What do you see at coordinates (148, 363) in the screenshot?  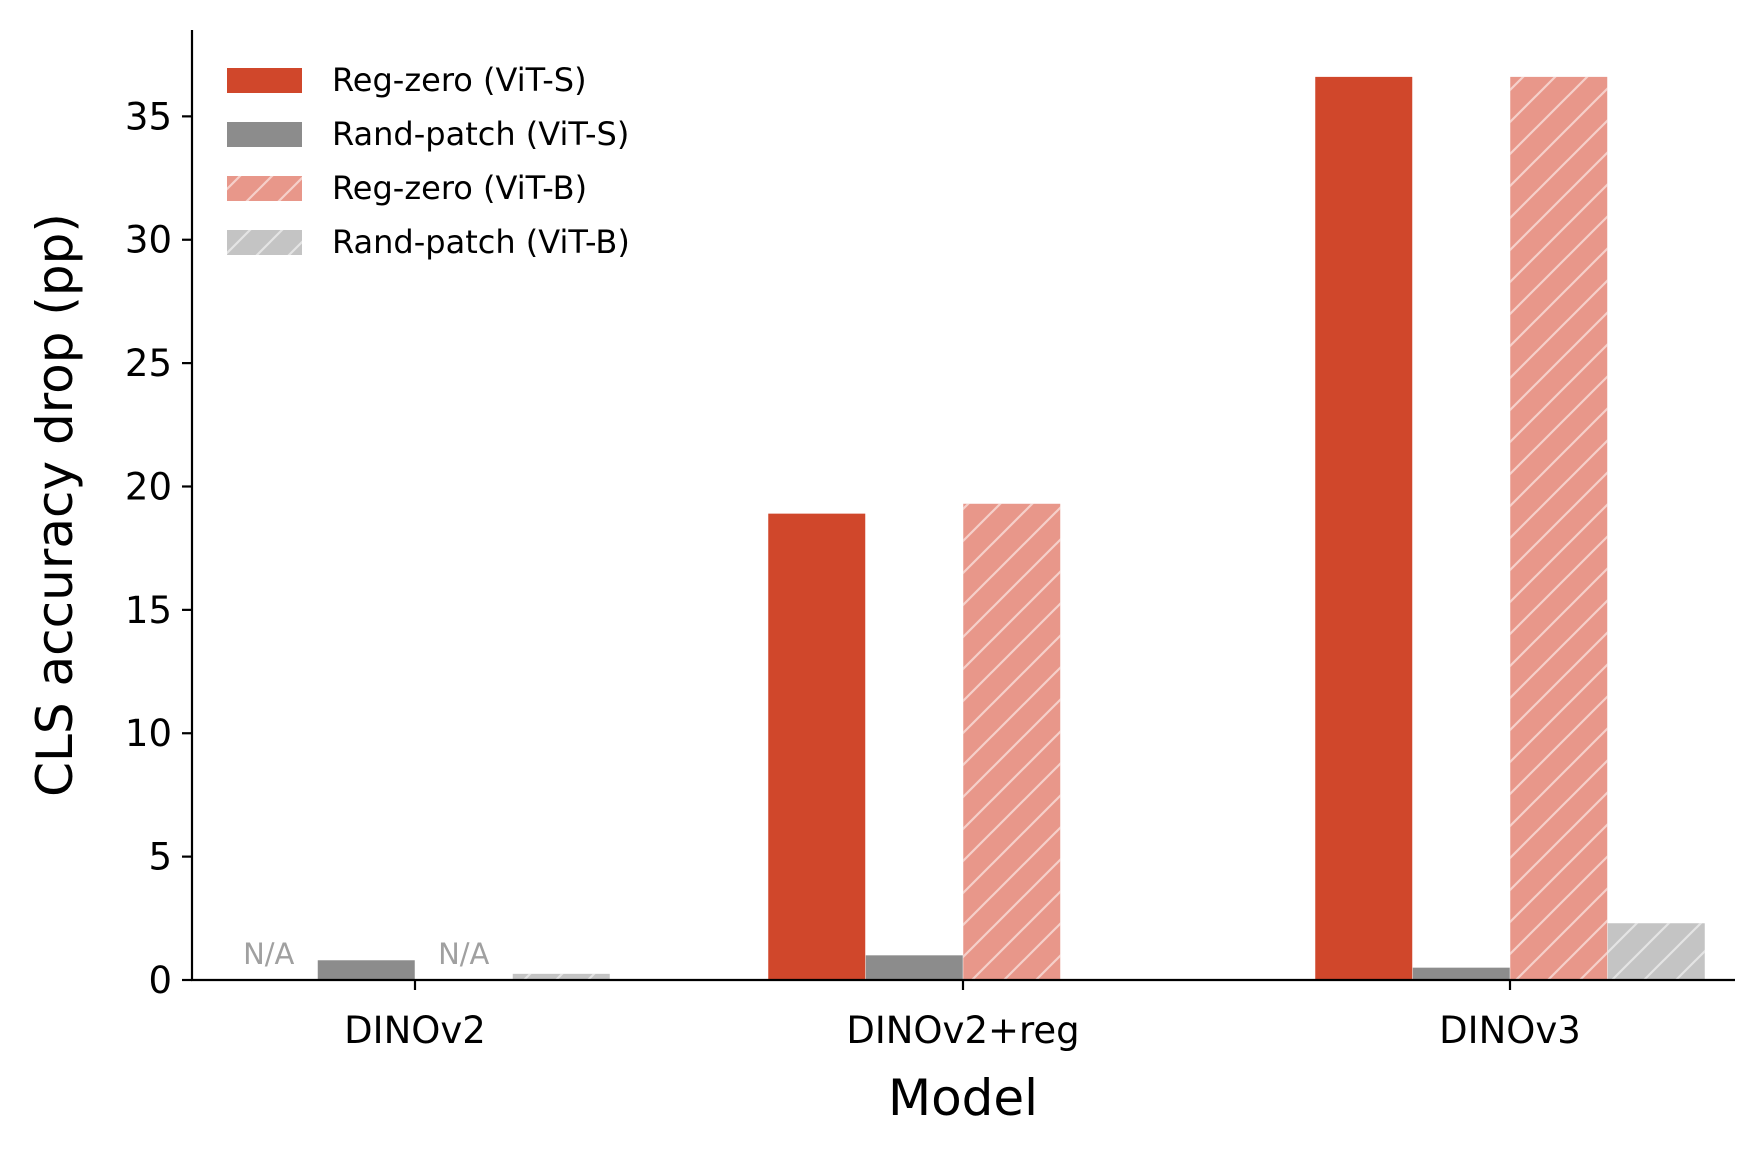 I see `y-tick-label: 25` at bounding box center [148, 363].